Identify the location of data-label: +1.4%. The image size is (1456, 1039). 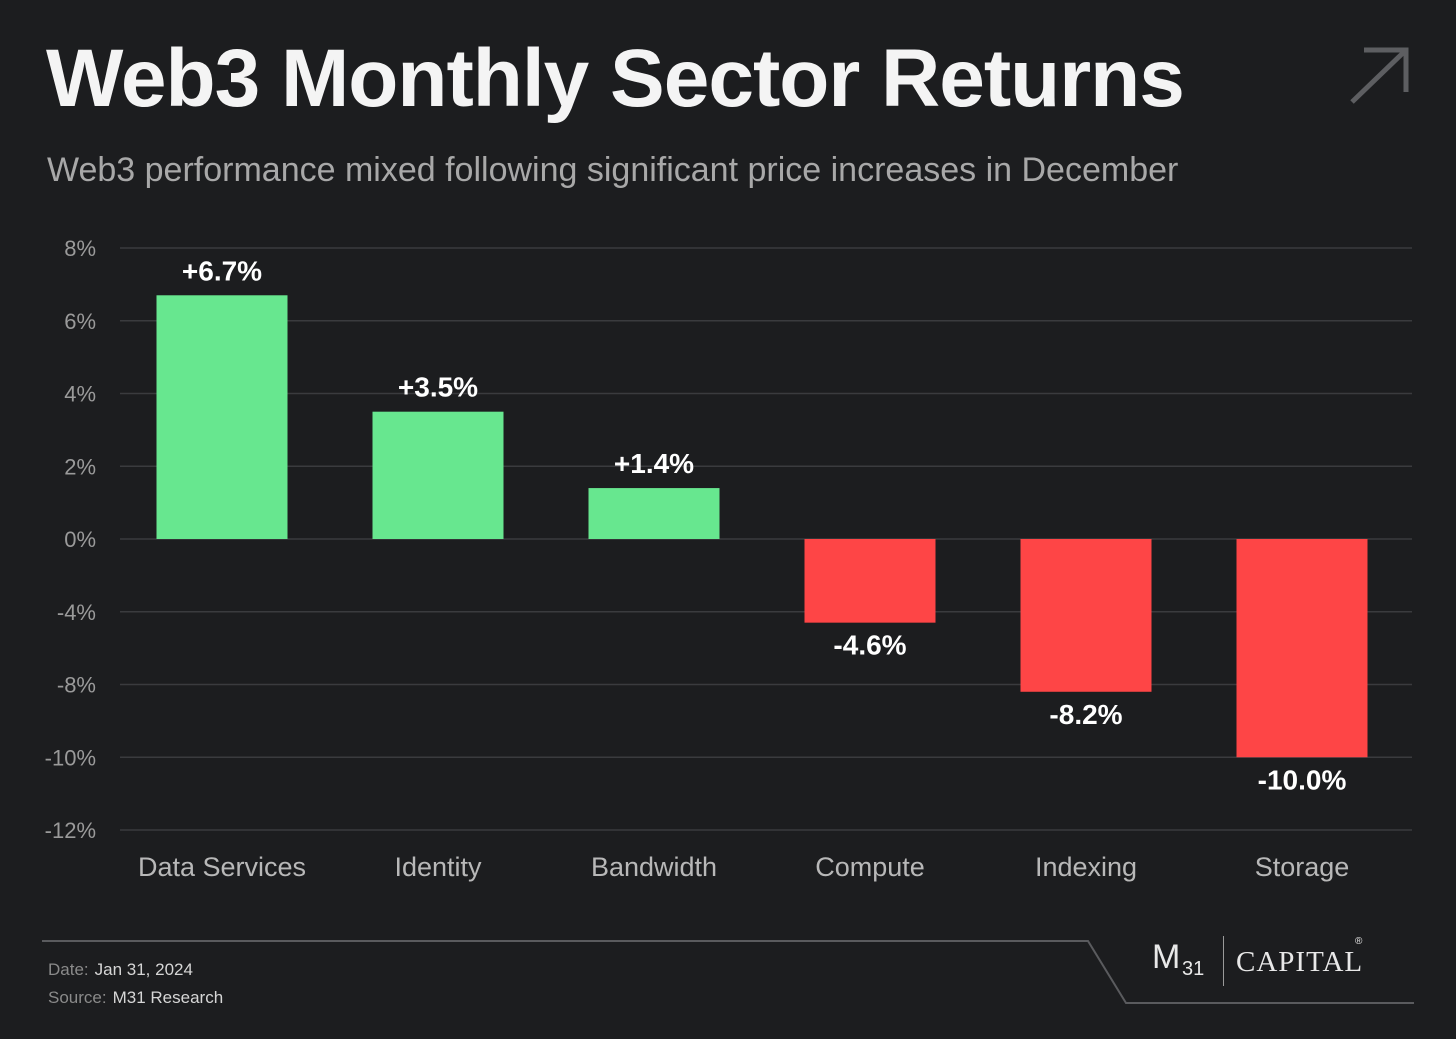
(654, 463).